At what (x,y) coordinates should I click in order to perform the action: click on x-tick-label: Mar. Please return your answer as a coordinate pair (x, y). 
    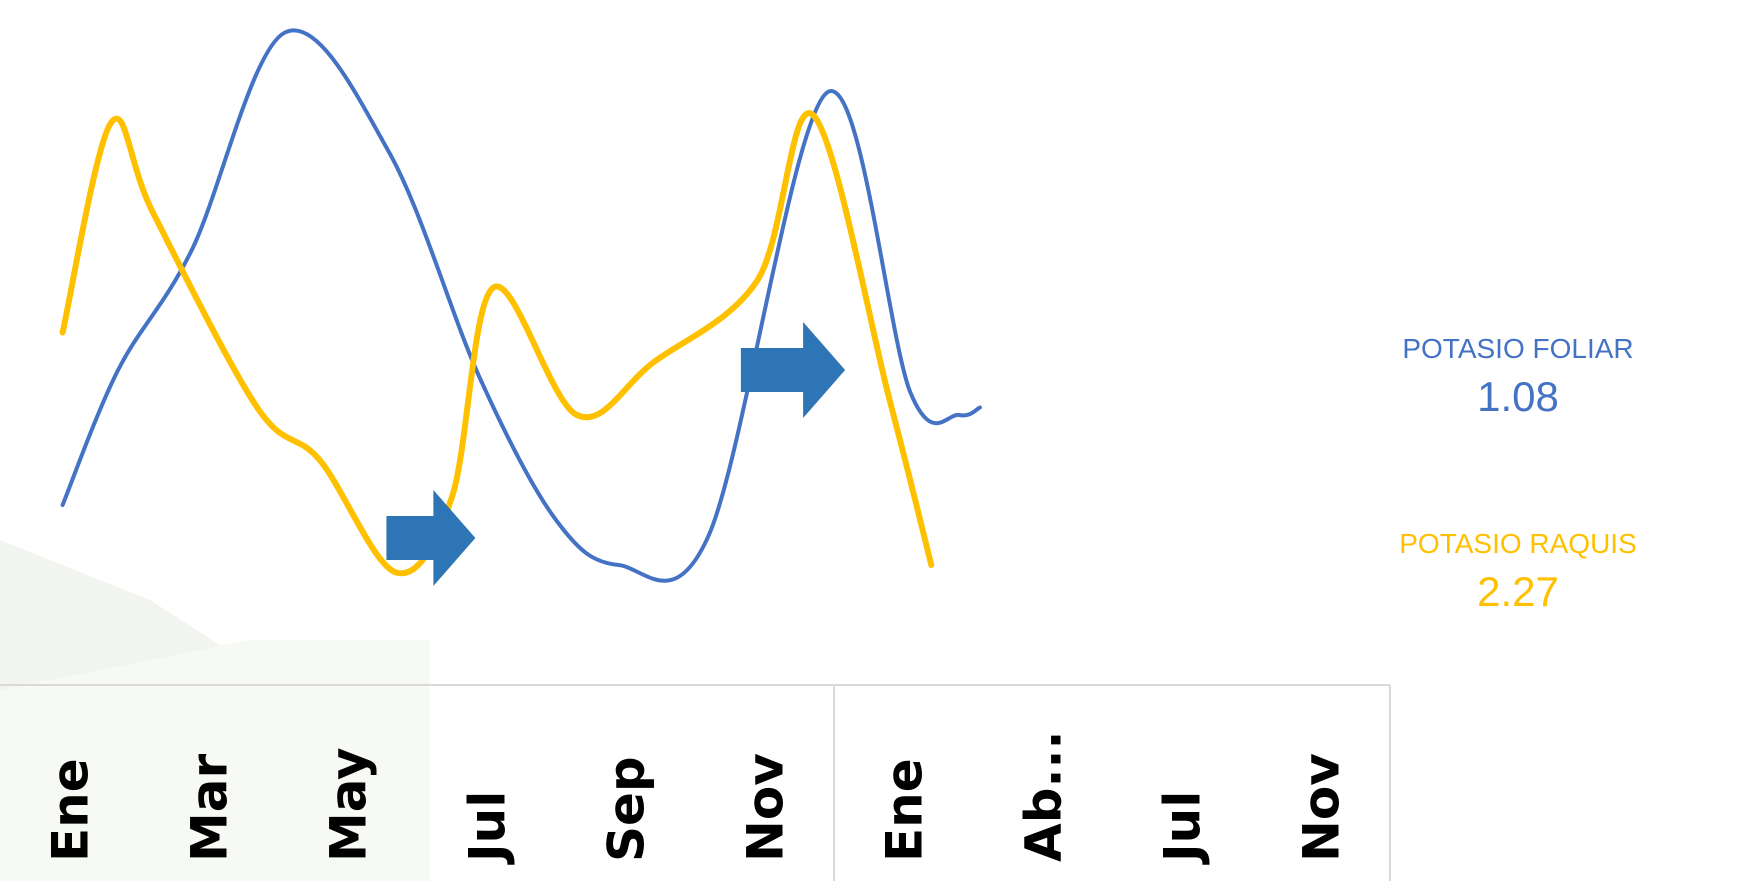
    Looking at the image, I should click on (210, 808).